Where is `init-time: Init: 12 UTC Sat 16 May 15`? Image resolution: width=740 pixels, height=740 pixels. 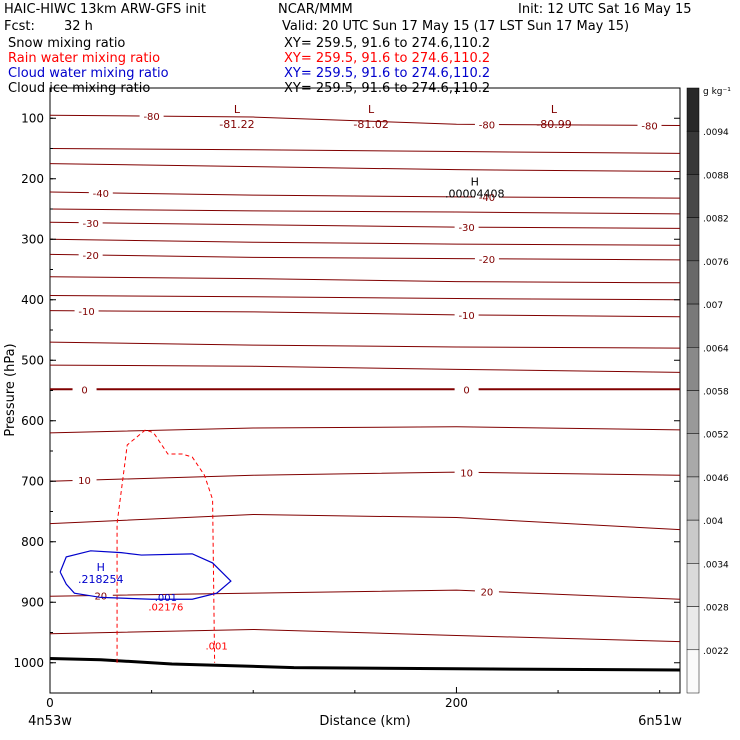 init-time: Init: 12 UTC Sat 16 May 15 is located at coordinates (605, 9).